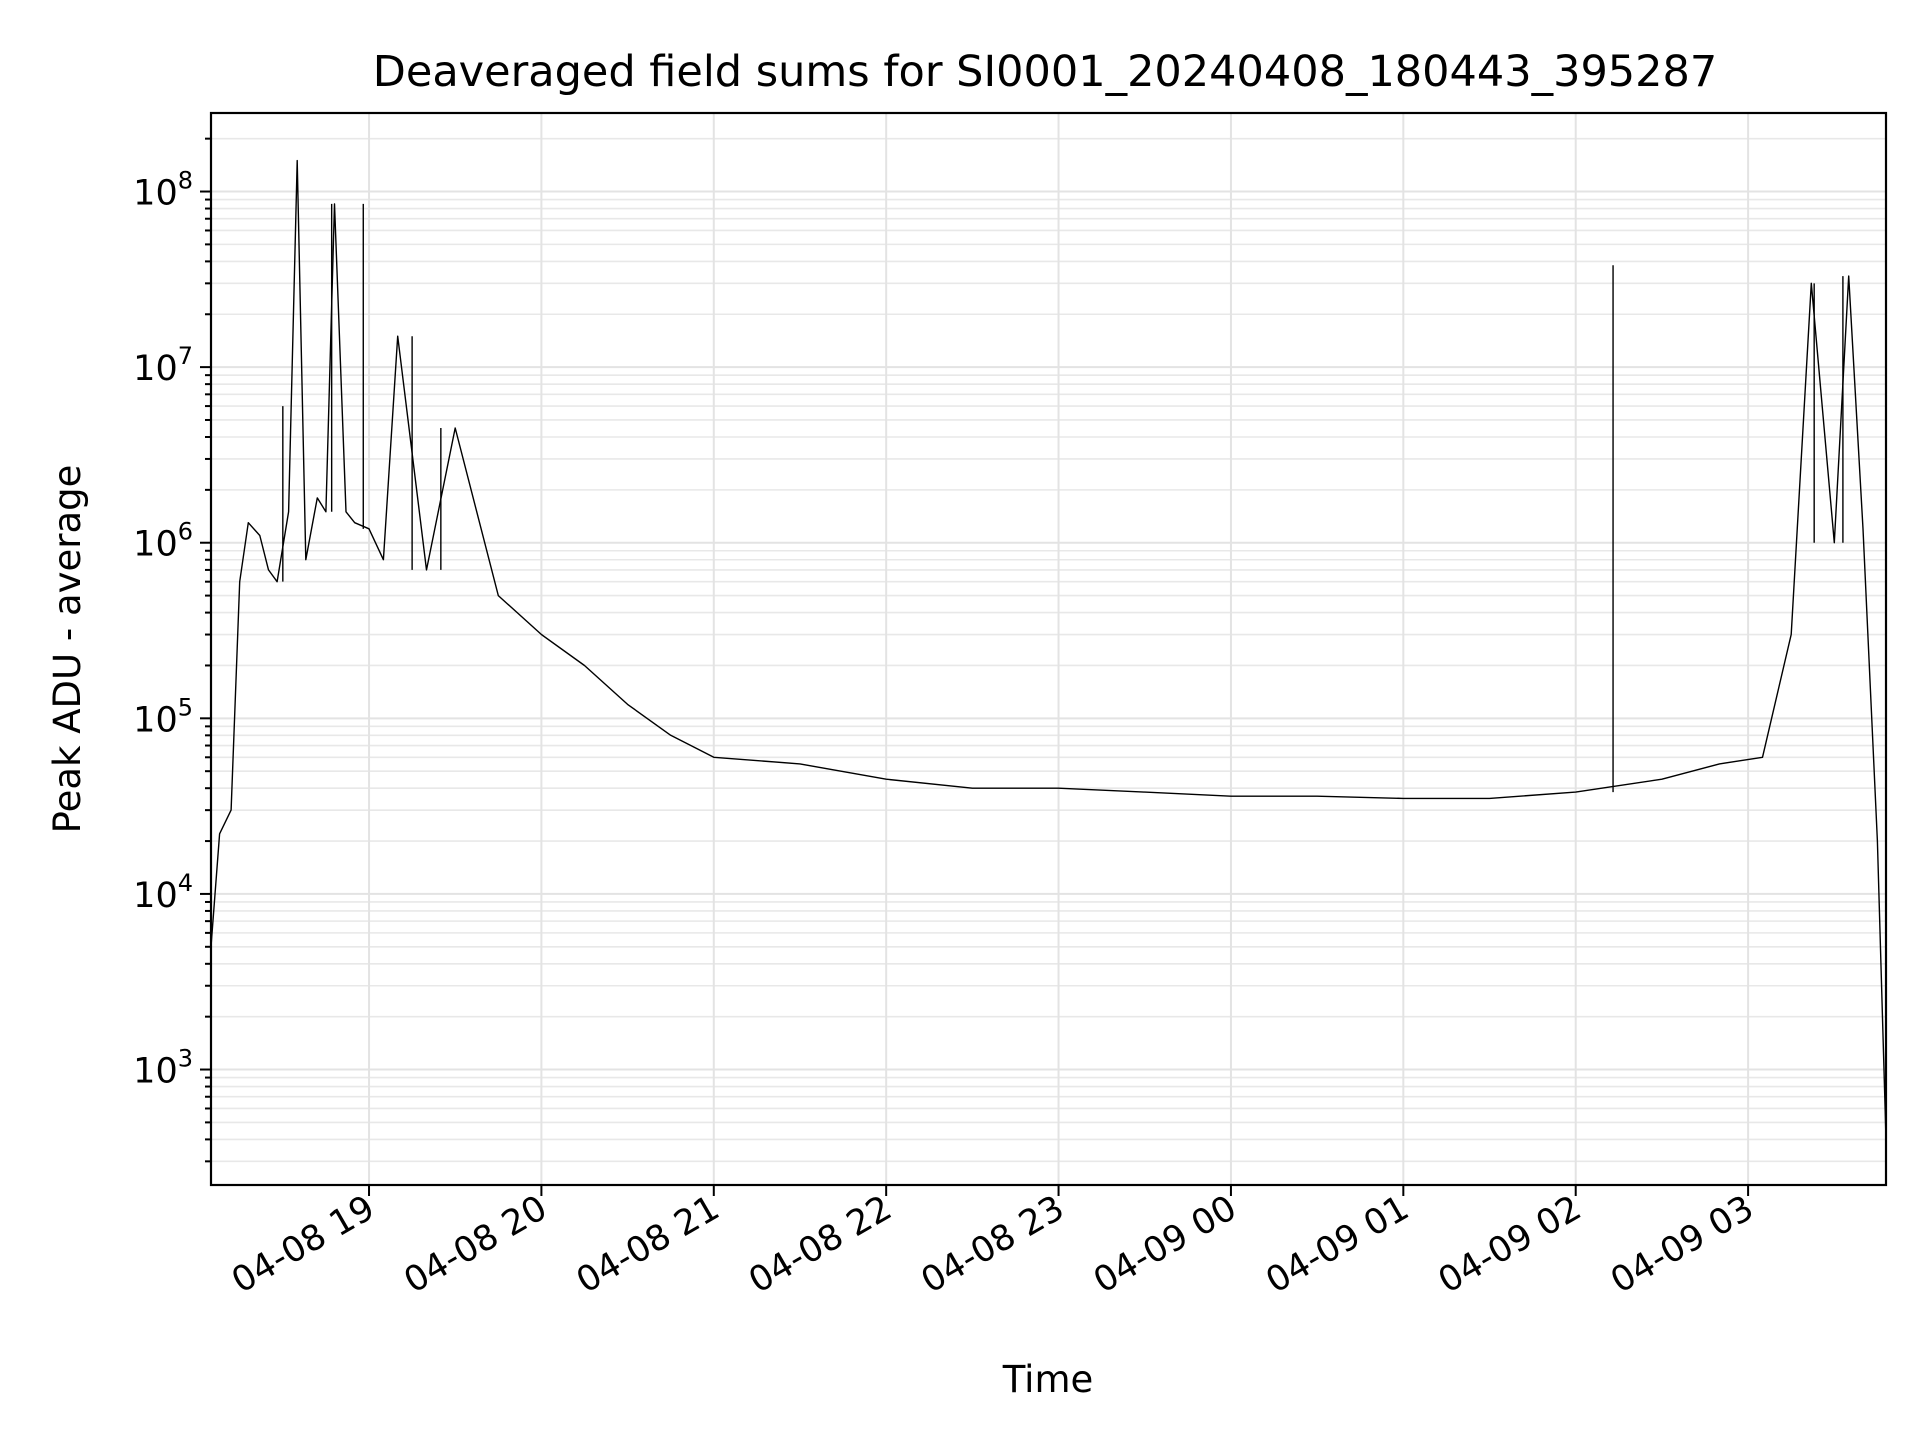 The height and width of the screenshot is (1440, 1920). What do you see at coordinates (172, 650) in the screenshot?
I see `y-axis: 10³ 10⁴ 10⁵ 10⁶ 10⁷ 10⁸` at bounding box center [172, 650].